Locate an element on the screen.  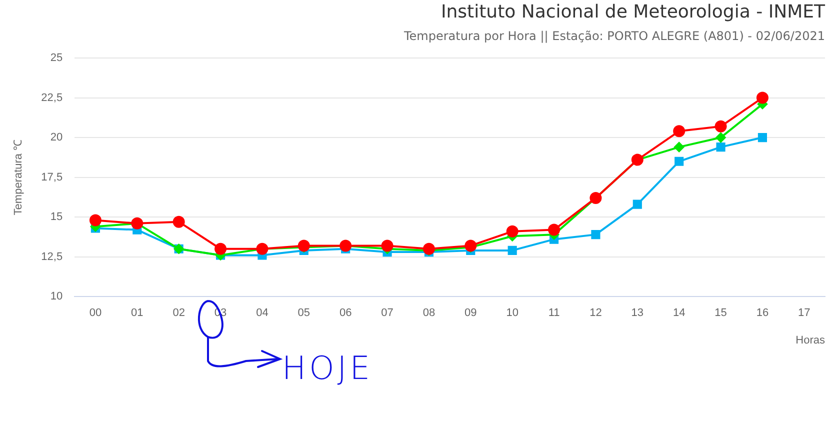
y-tick-label: 15 is located at coordinates (56, 217).